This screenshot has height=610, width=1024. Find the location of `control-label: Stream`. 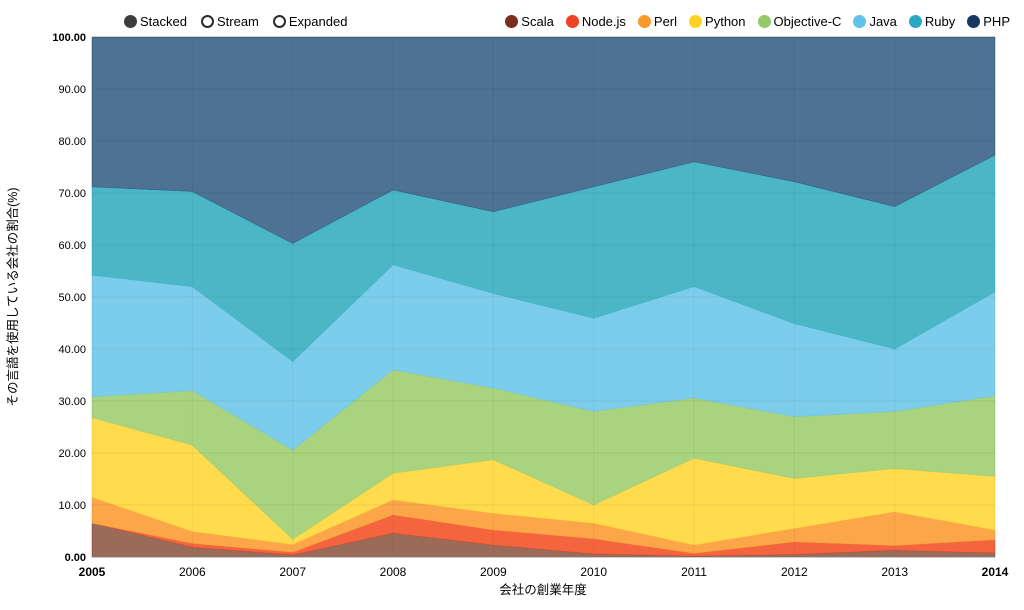

control-label: Stream is located at coordinates (237, 21).